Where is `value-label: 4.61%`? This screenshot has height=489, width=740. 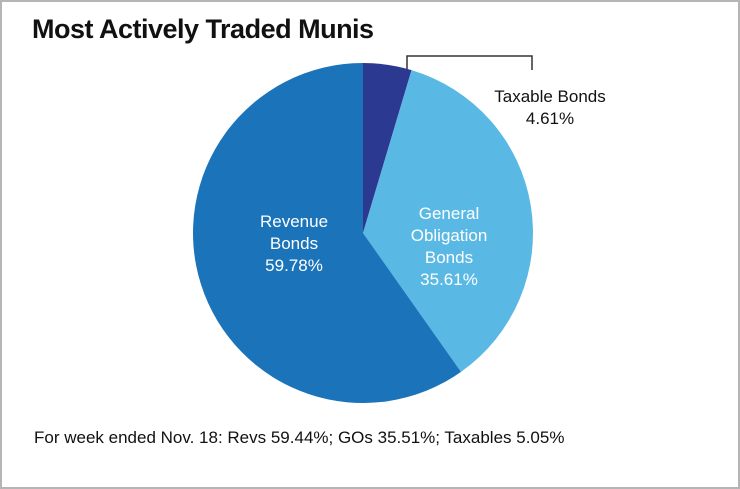
value-label: 4.61% is located at coordinates (550, 118).